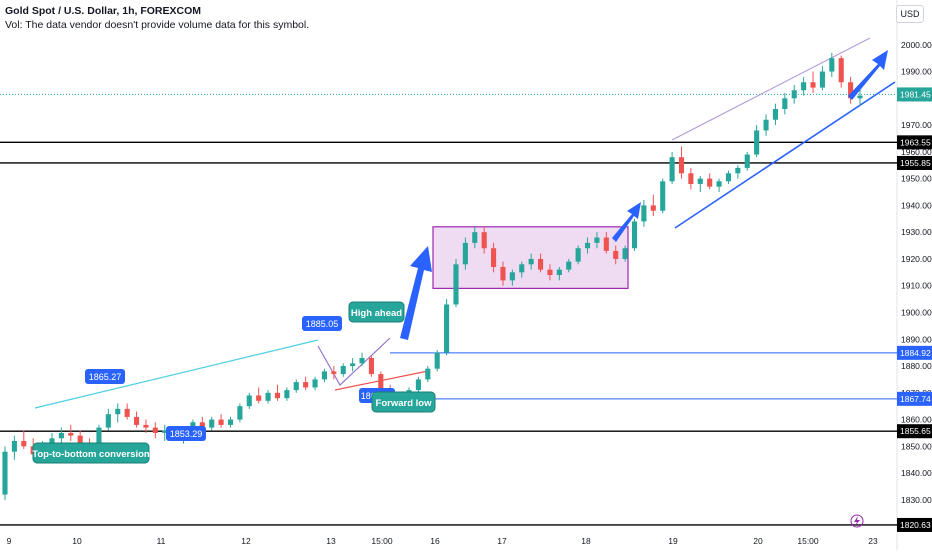 The image size is (932, 555). What do you see at coordinates (916, 339) in the screenshot?
I see `y-tick-label: 1890.00` at bounding box center [916, 339].